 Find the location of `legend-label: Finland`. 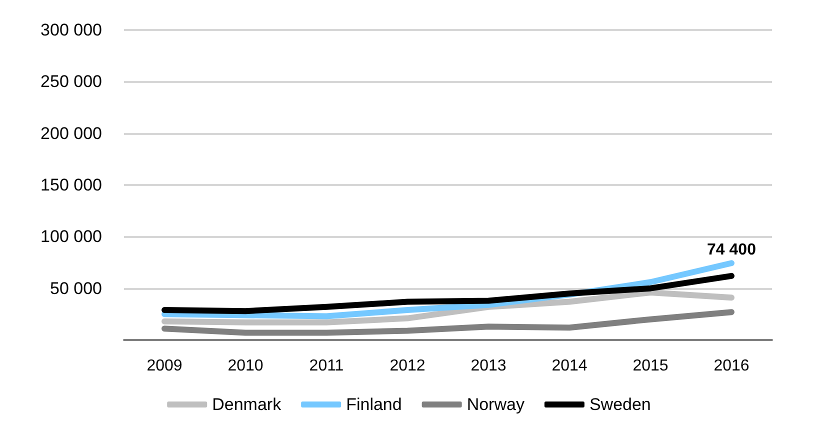

legend-label: Finland is located at coordinates (374, 404).